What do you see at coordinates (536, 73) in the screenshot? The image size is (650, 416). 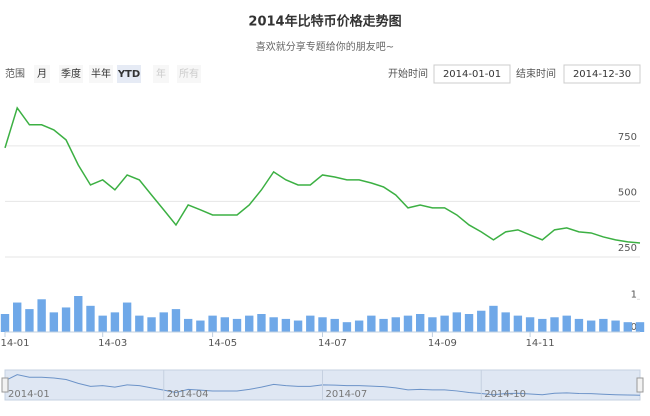 I see `end-label: 结束时间` at bounding box center [536, 73].